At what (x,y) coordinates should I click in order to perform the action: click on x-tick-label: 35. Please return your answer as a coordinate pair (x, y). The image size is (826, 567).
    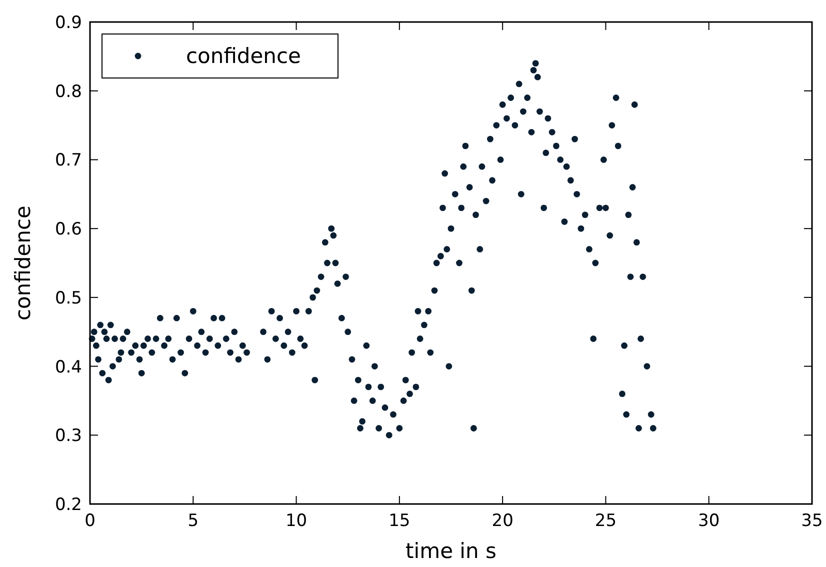
    Looking at the image, I should click on (812, 521).